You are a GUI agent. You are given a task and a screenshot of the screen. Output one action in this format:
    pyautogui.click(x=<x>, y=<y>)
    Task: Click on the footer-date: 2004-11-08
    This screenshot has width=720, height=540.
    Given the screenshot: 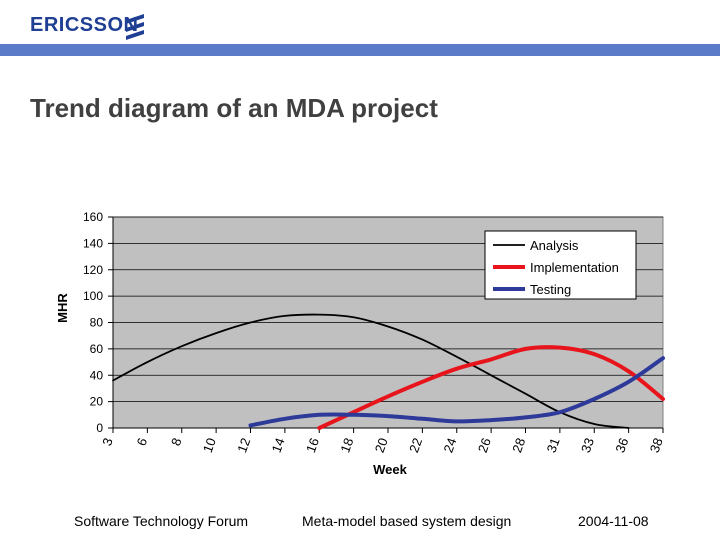 What is the action you would take?
    pyautogui.click(x=613, y=521)
    